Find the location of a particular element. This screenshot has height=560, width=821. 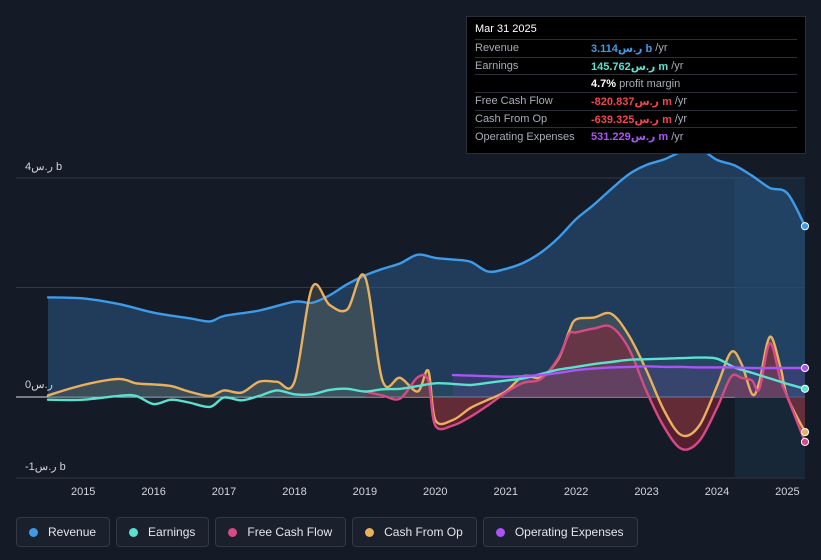

earnings-line is located at coordinates (426, 382).